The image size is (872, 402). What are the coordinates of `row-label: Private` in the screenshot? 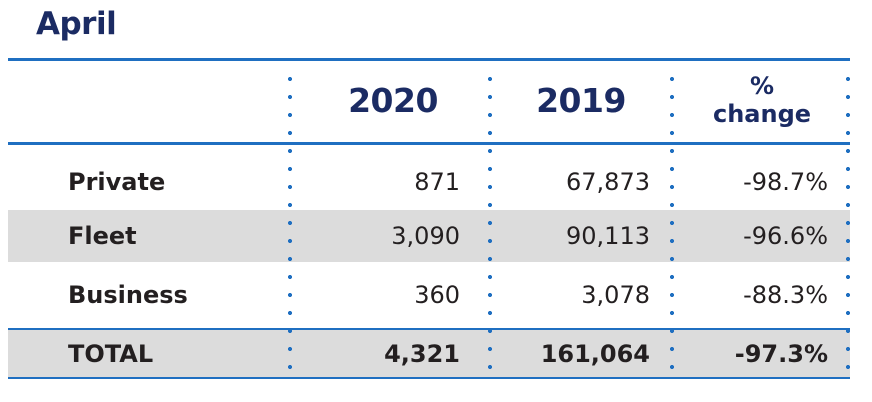 It's located at (117, 182).